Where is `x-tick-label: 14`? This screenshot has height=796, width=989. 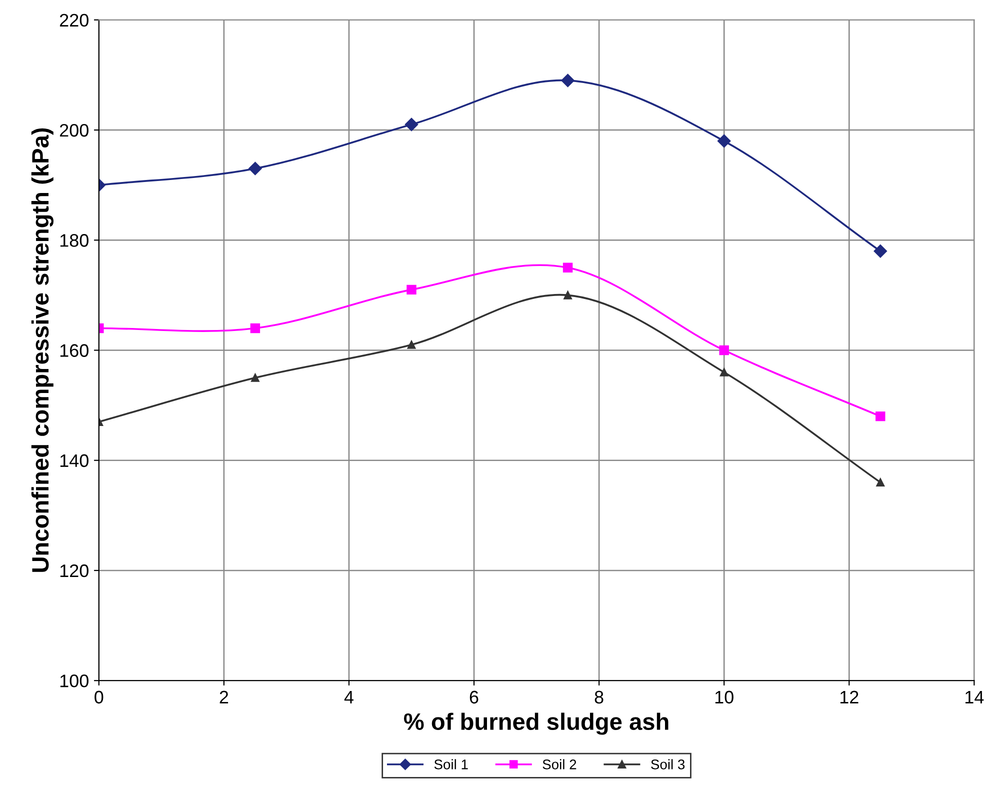 x-tick-label: 14 is located at coordinates (975, 697).